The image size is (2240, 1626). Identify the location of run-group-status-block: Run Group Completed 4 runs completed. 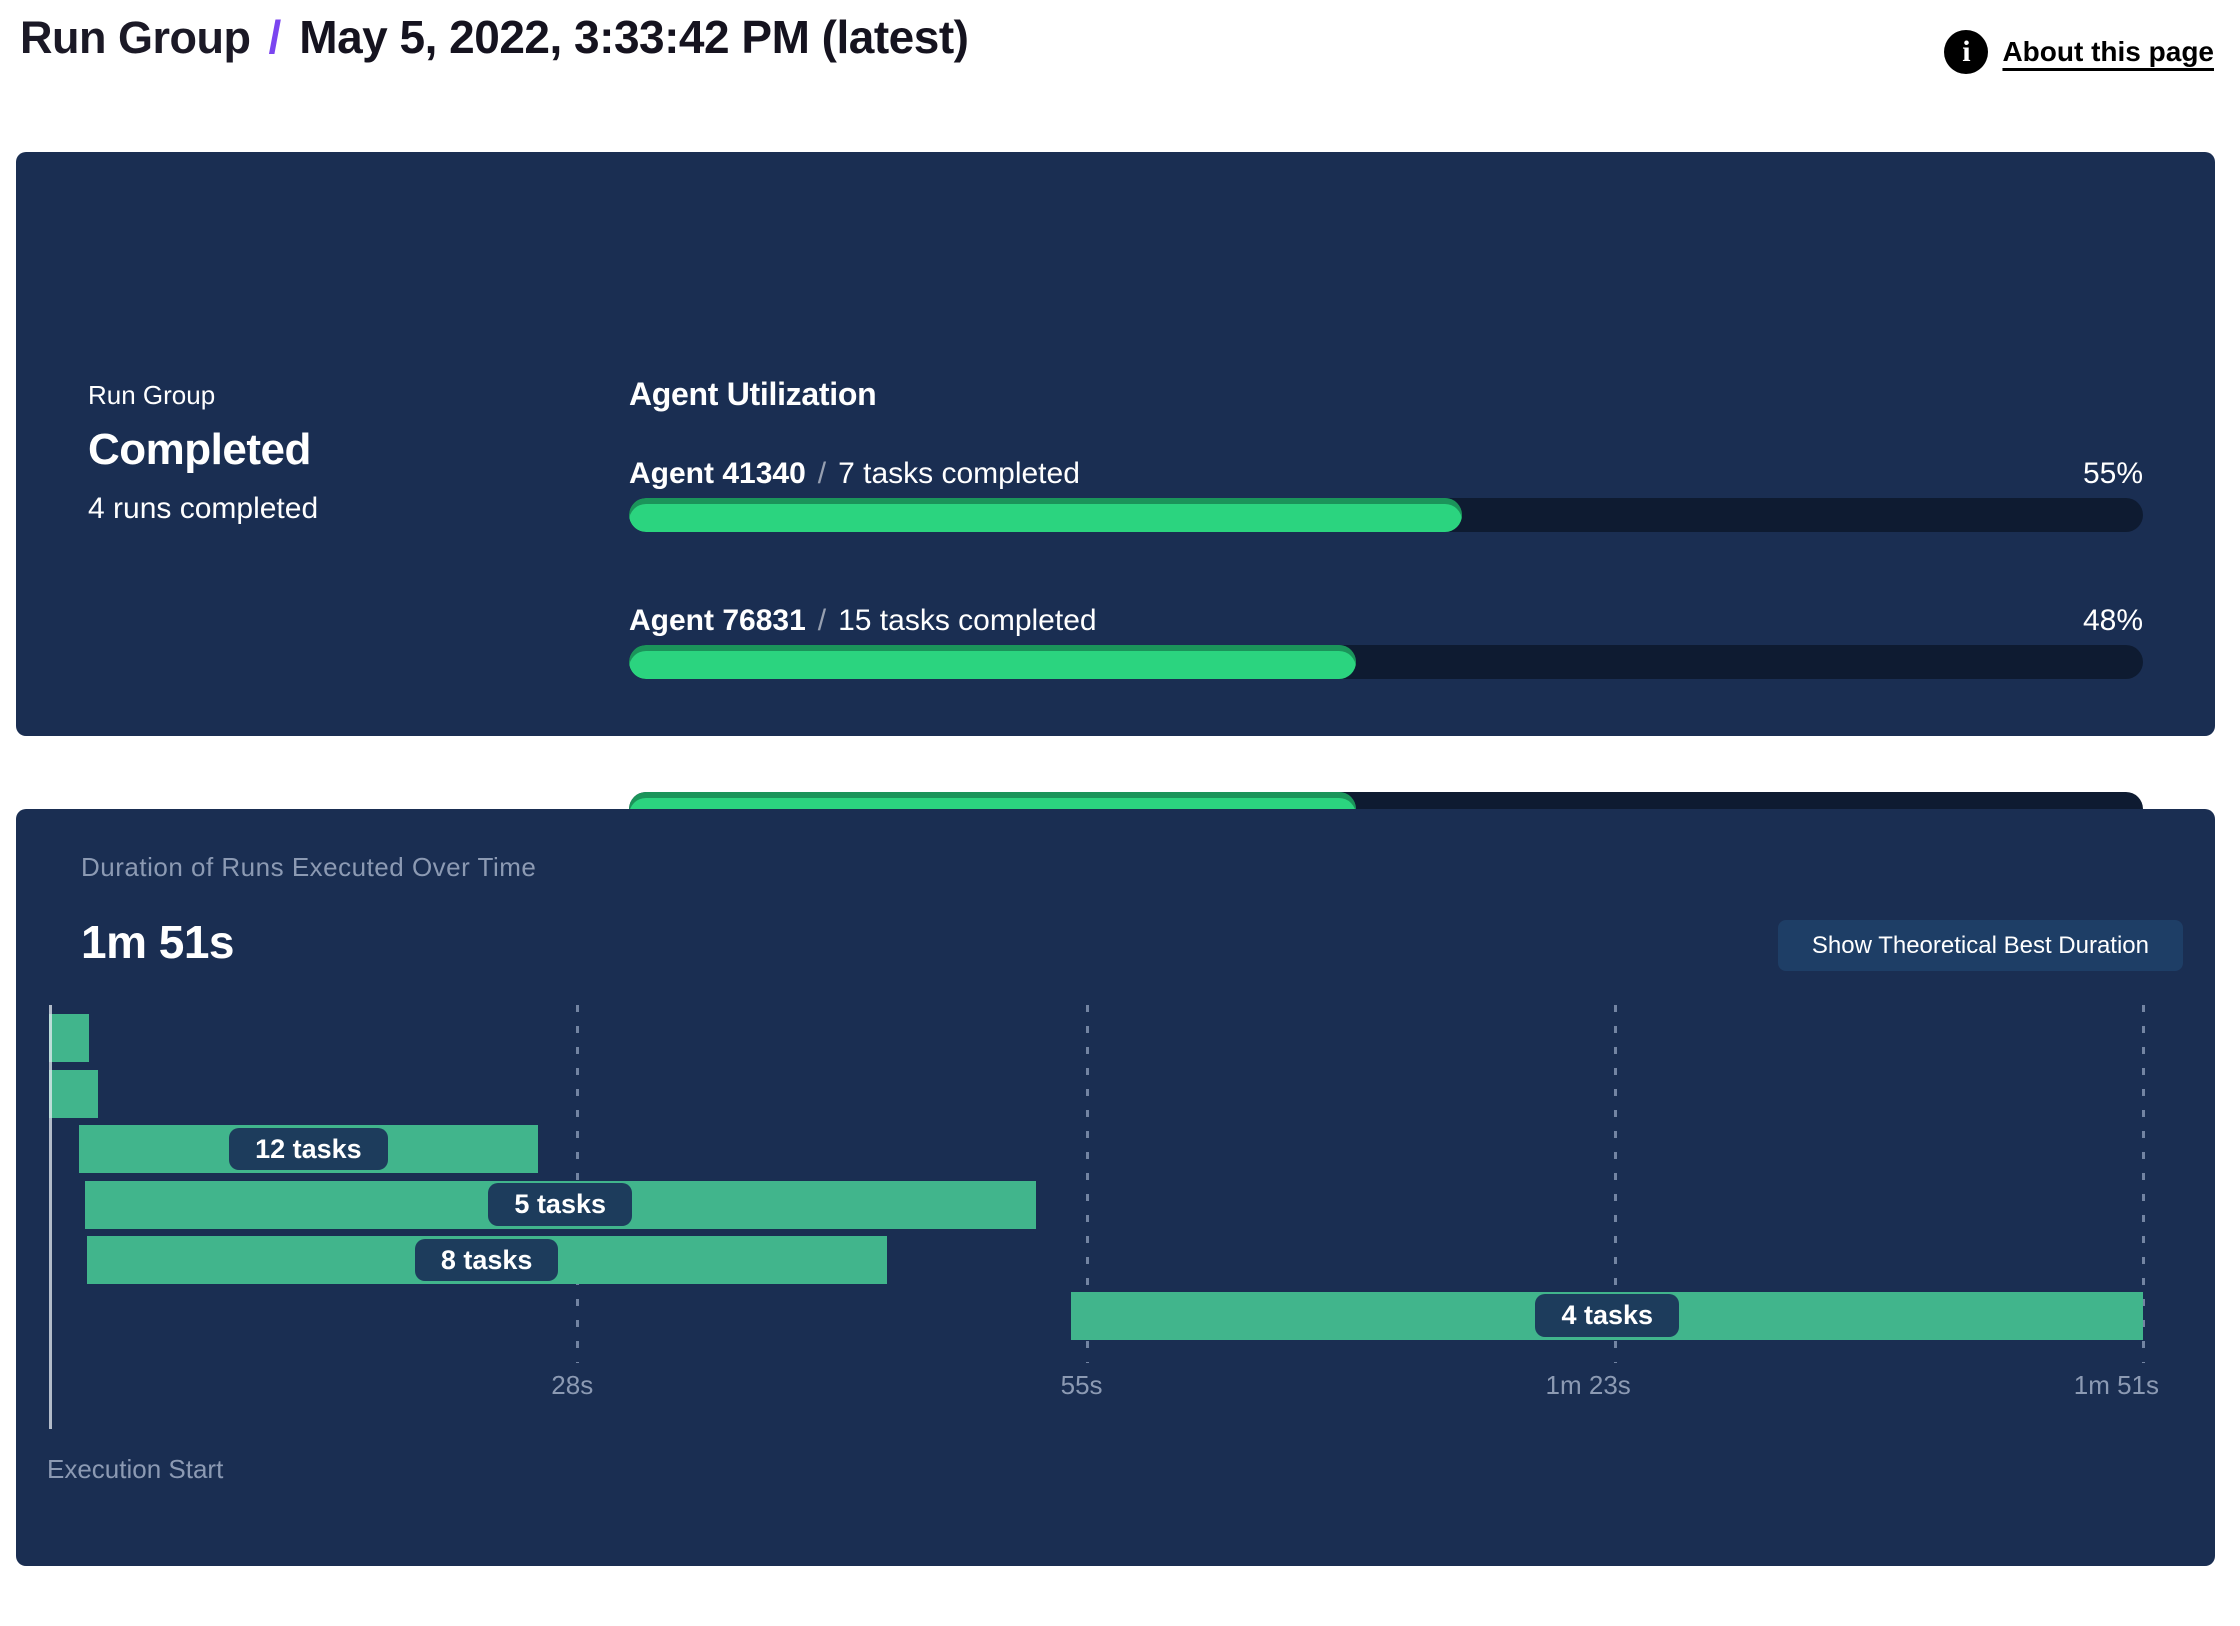
(203, 453).